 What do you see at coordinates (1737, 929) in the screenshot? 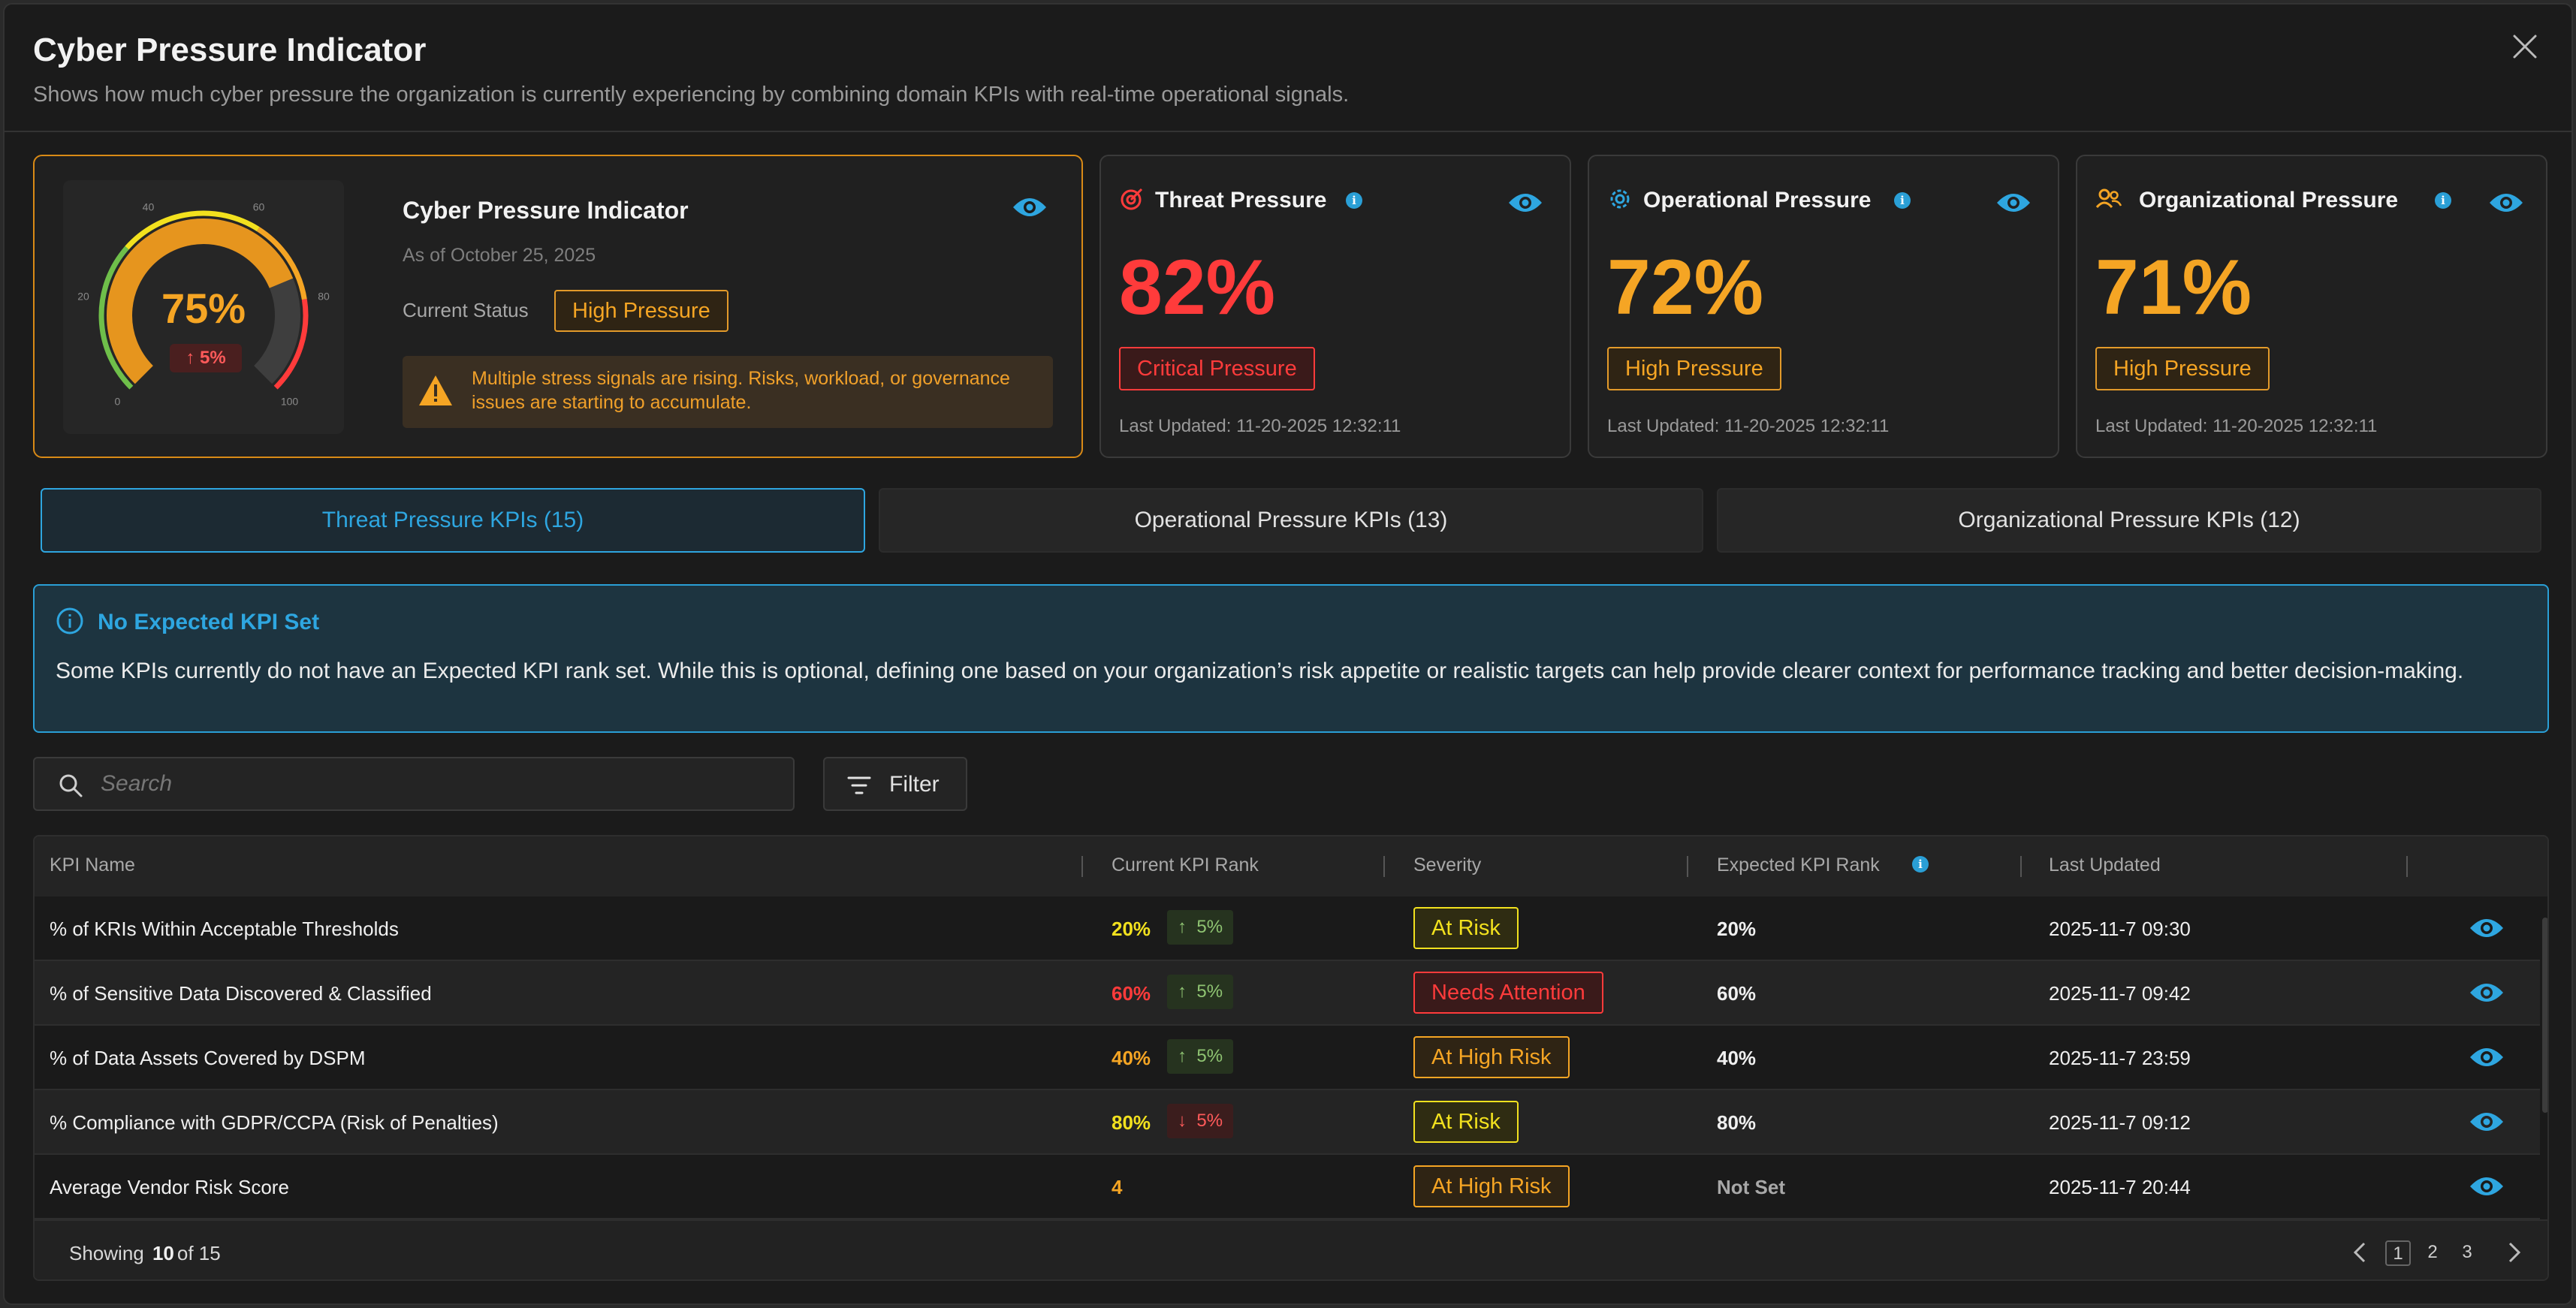
I see `expected-kpi-rank: 20%` at bounding box center [1737, 929].